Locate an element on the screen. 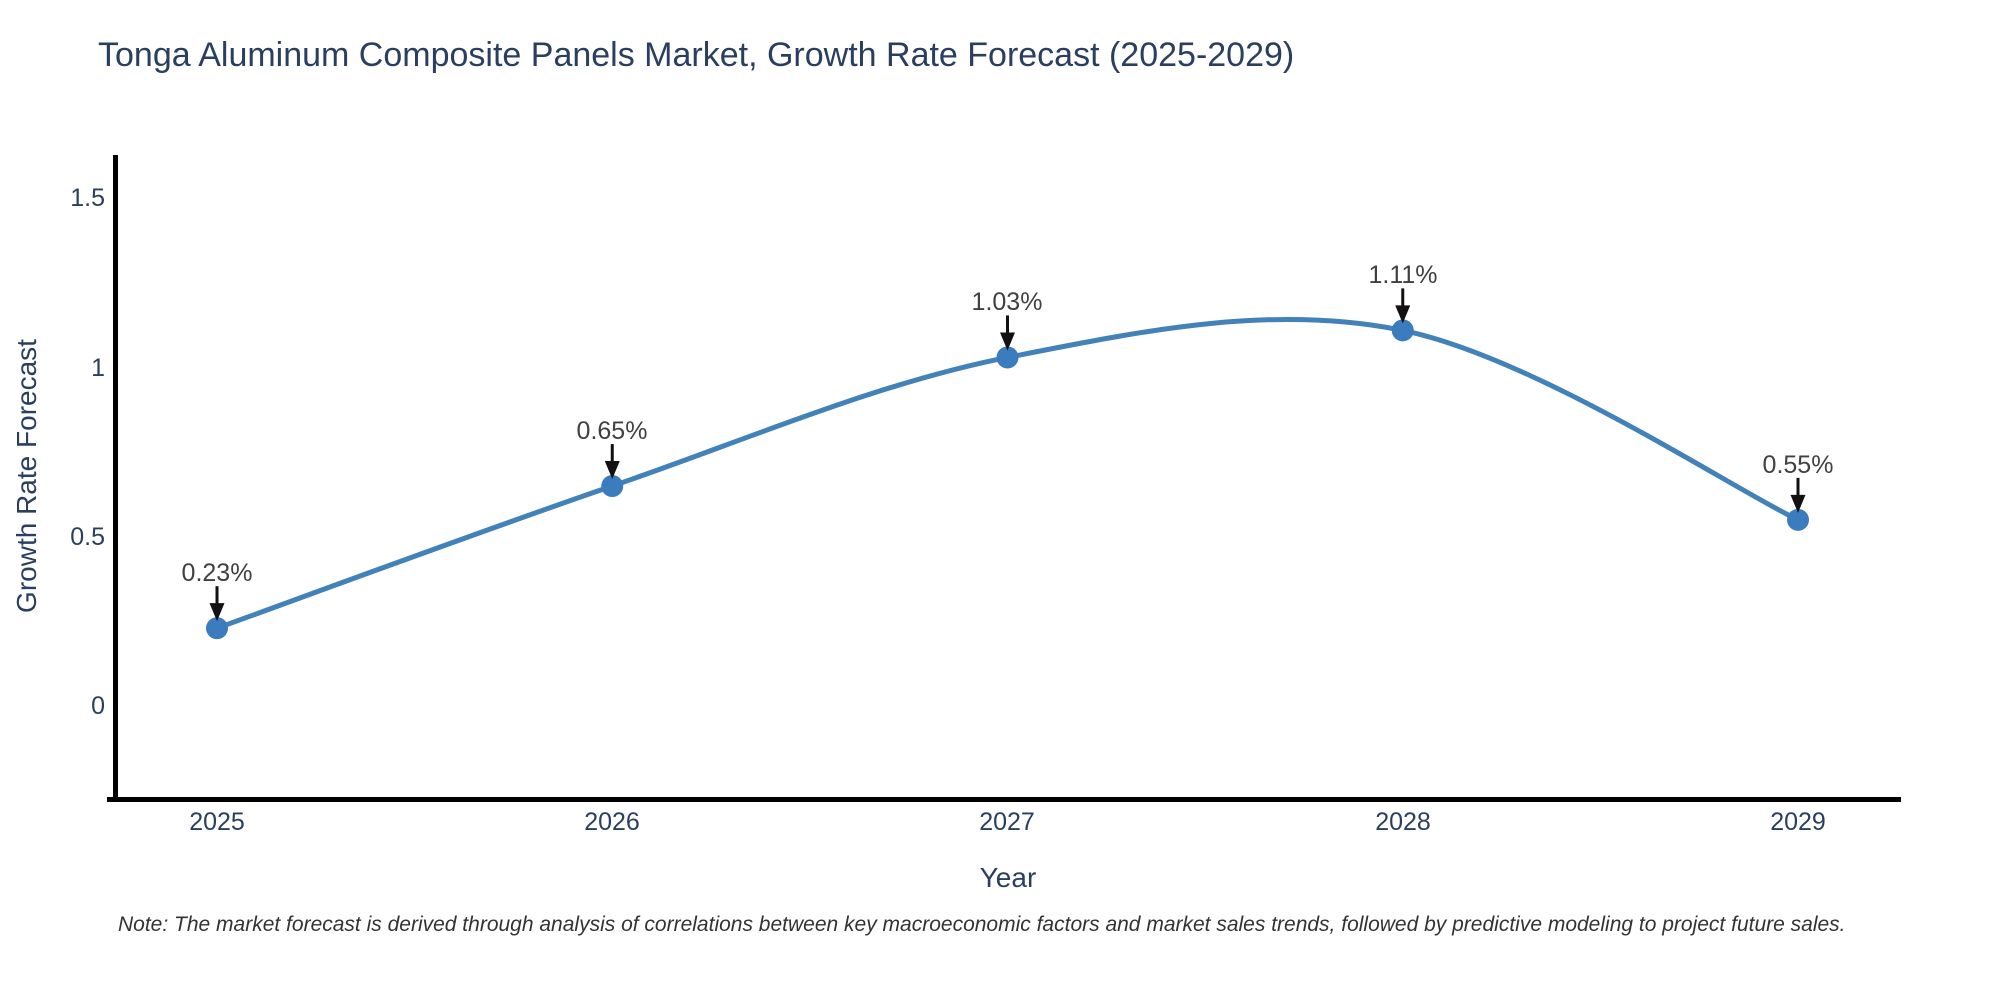  x-axis-title: Year is located at coordinates (1008, 877).